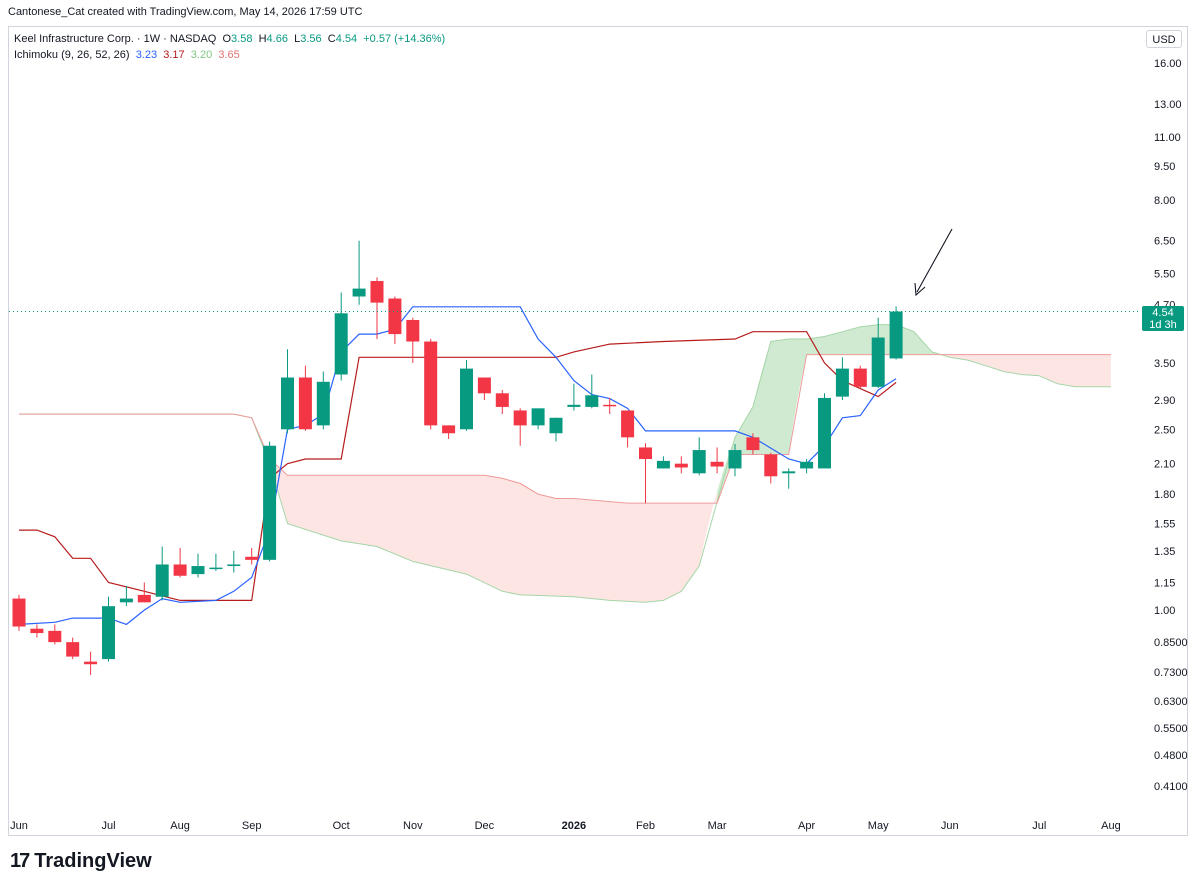 This screenshot has width=1200, height=890. Describe the element at coordinates (1164, 242) in the screenshot. I see `y-axis-tick-label: 6.50` at that location.